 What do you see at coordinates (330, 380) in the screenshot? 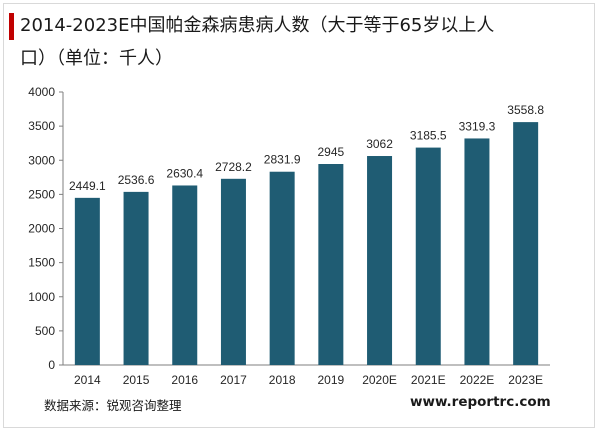
I see `x-tick-label: 2019` at bounding box center [330, 380].